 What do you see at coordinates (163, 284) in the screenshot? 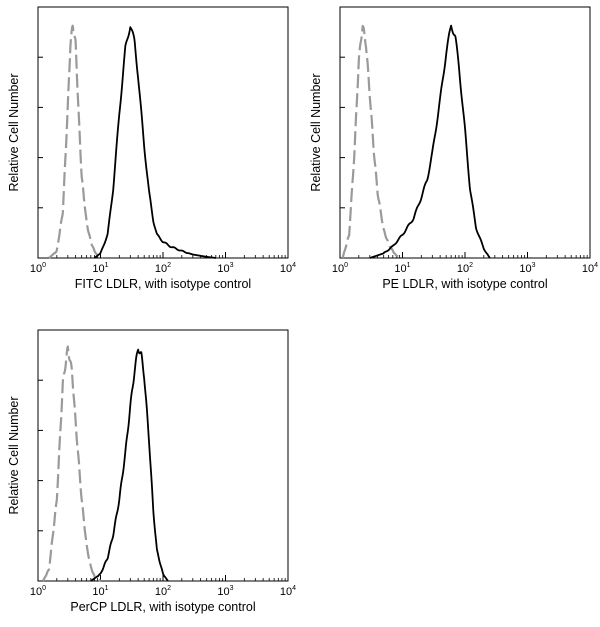
I see `x-axis-label: FITC LDLR, with isotype control` at bounding box center [163, 284].